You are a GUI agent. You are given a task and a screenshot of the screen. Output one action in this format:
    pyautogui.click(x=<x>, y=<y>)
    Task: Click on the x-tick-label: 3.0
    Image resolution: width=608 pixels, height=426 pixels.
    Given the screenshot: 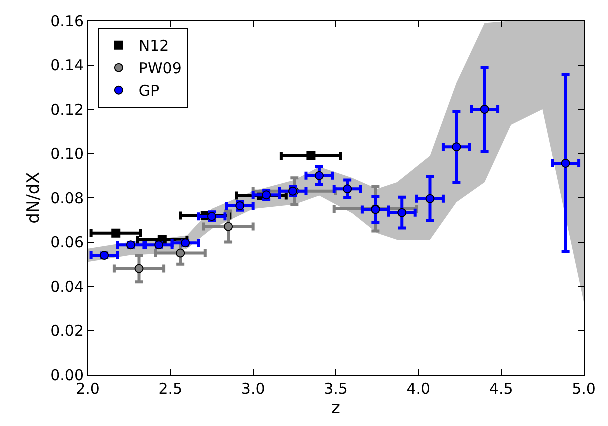 What is the action you would take?
    pyautogui.click(x=253, y=389)
    